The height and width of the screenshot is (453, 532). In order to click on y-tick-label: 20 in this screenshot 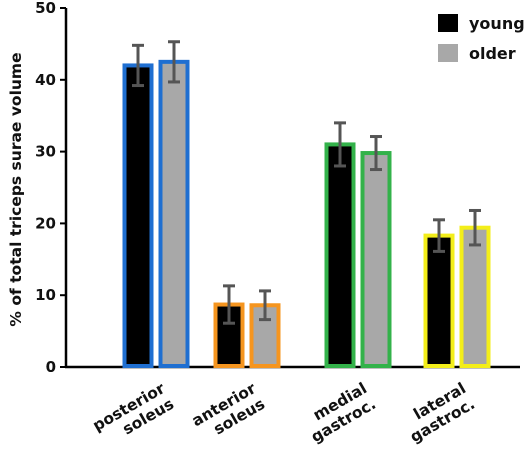, I will do `click(45, 223)`.